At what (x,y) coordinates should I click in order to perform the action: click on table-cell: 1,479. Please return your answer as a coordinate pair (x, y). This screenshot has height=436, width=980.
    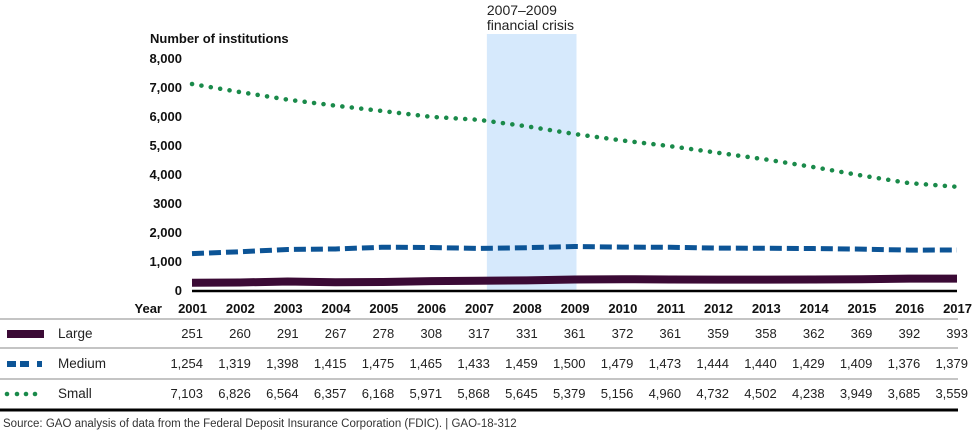
    Looking at the image, I should click on (617, 363).